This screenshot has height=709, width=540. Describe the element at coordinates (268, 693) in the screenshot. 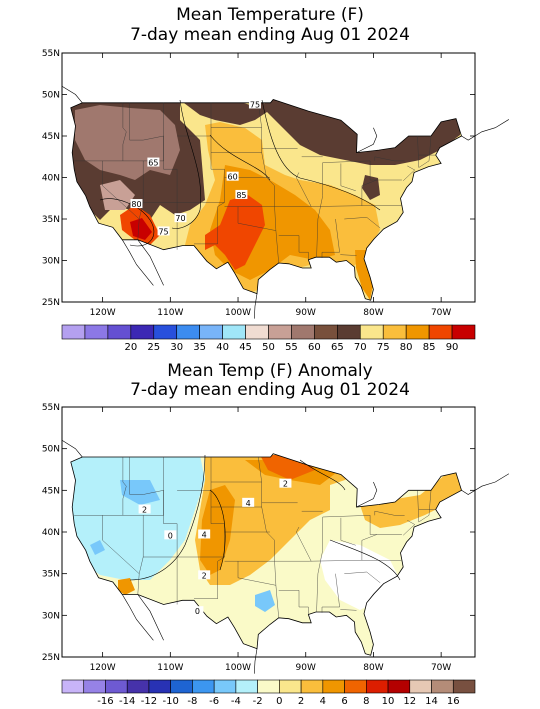

I see `anomaly-colorbar: -16 -14 -12 -10 -8 -6 -4 -2 0 2 4 6 8 10 12 14 16` at that location.